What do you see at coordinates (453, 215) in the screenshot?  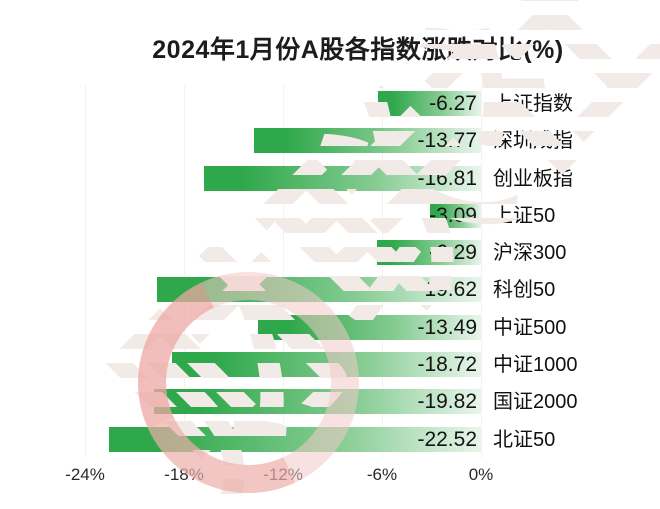 I see `bar-value-label: -3.09` at bounding box center [453, 215].